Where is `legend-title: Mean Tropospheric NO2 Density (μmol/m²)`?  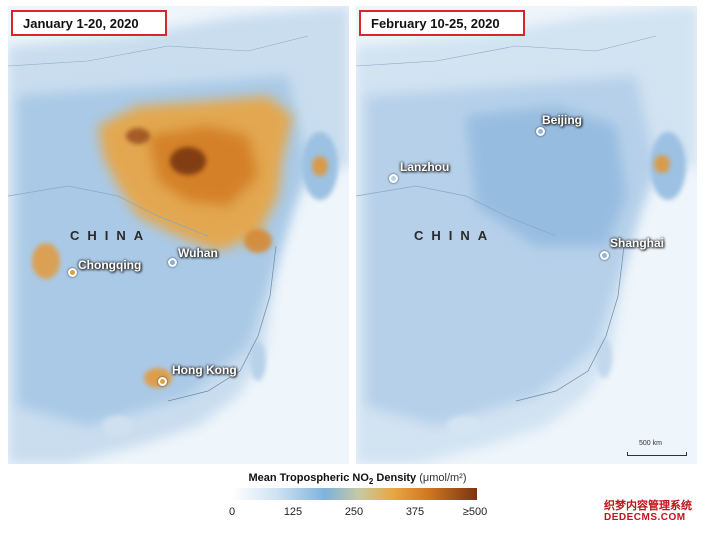 legend-title: Mean Tropospheric NO2 Density (μmol/m²) is located at coordinates (357, 479).